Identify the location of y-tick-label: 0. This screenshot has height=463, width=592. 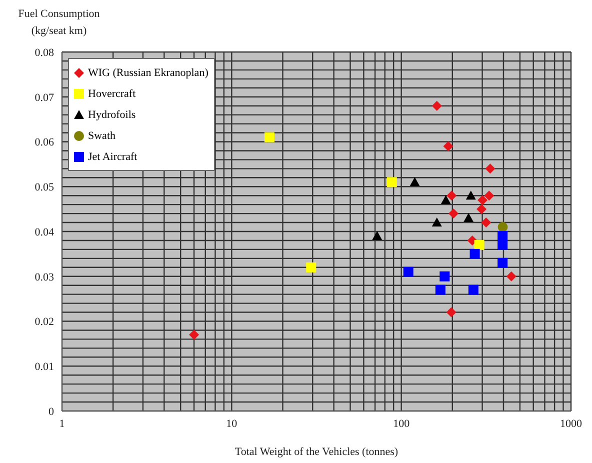
(51, 412).